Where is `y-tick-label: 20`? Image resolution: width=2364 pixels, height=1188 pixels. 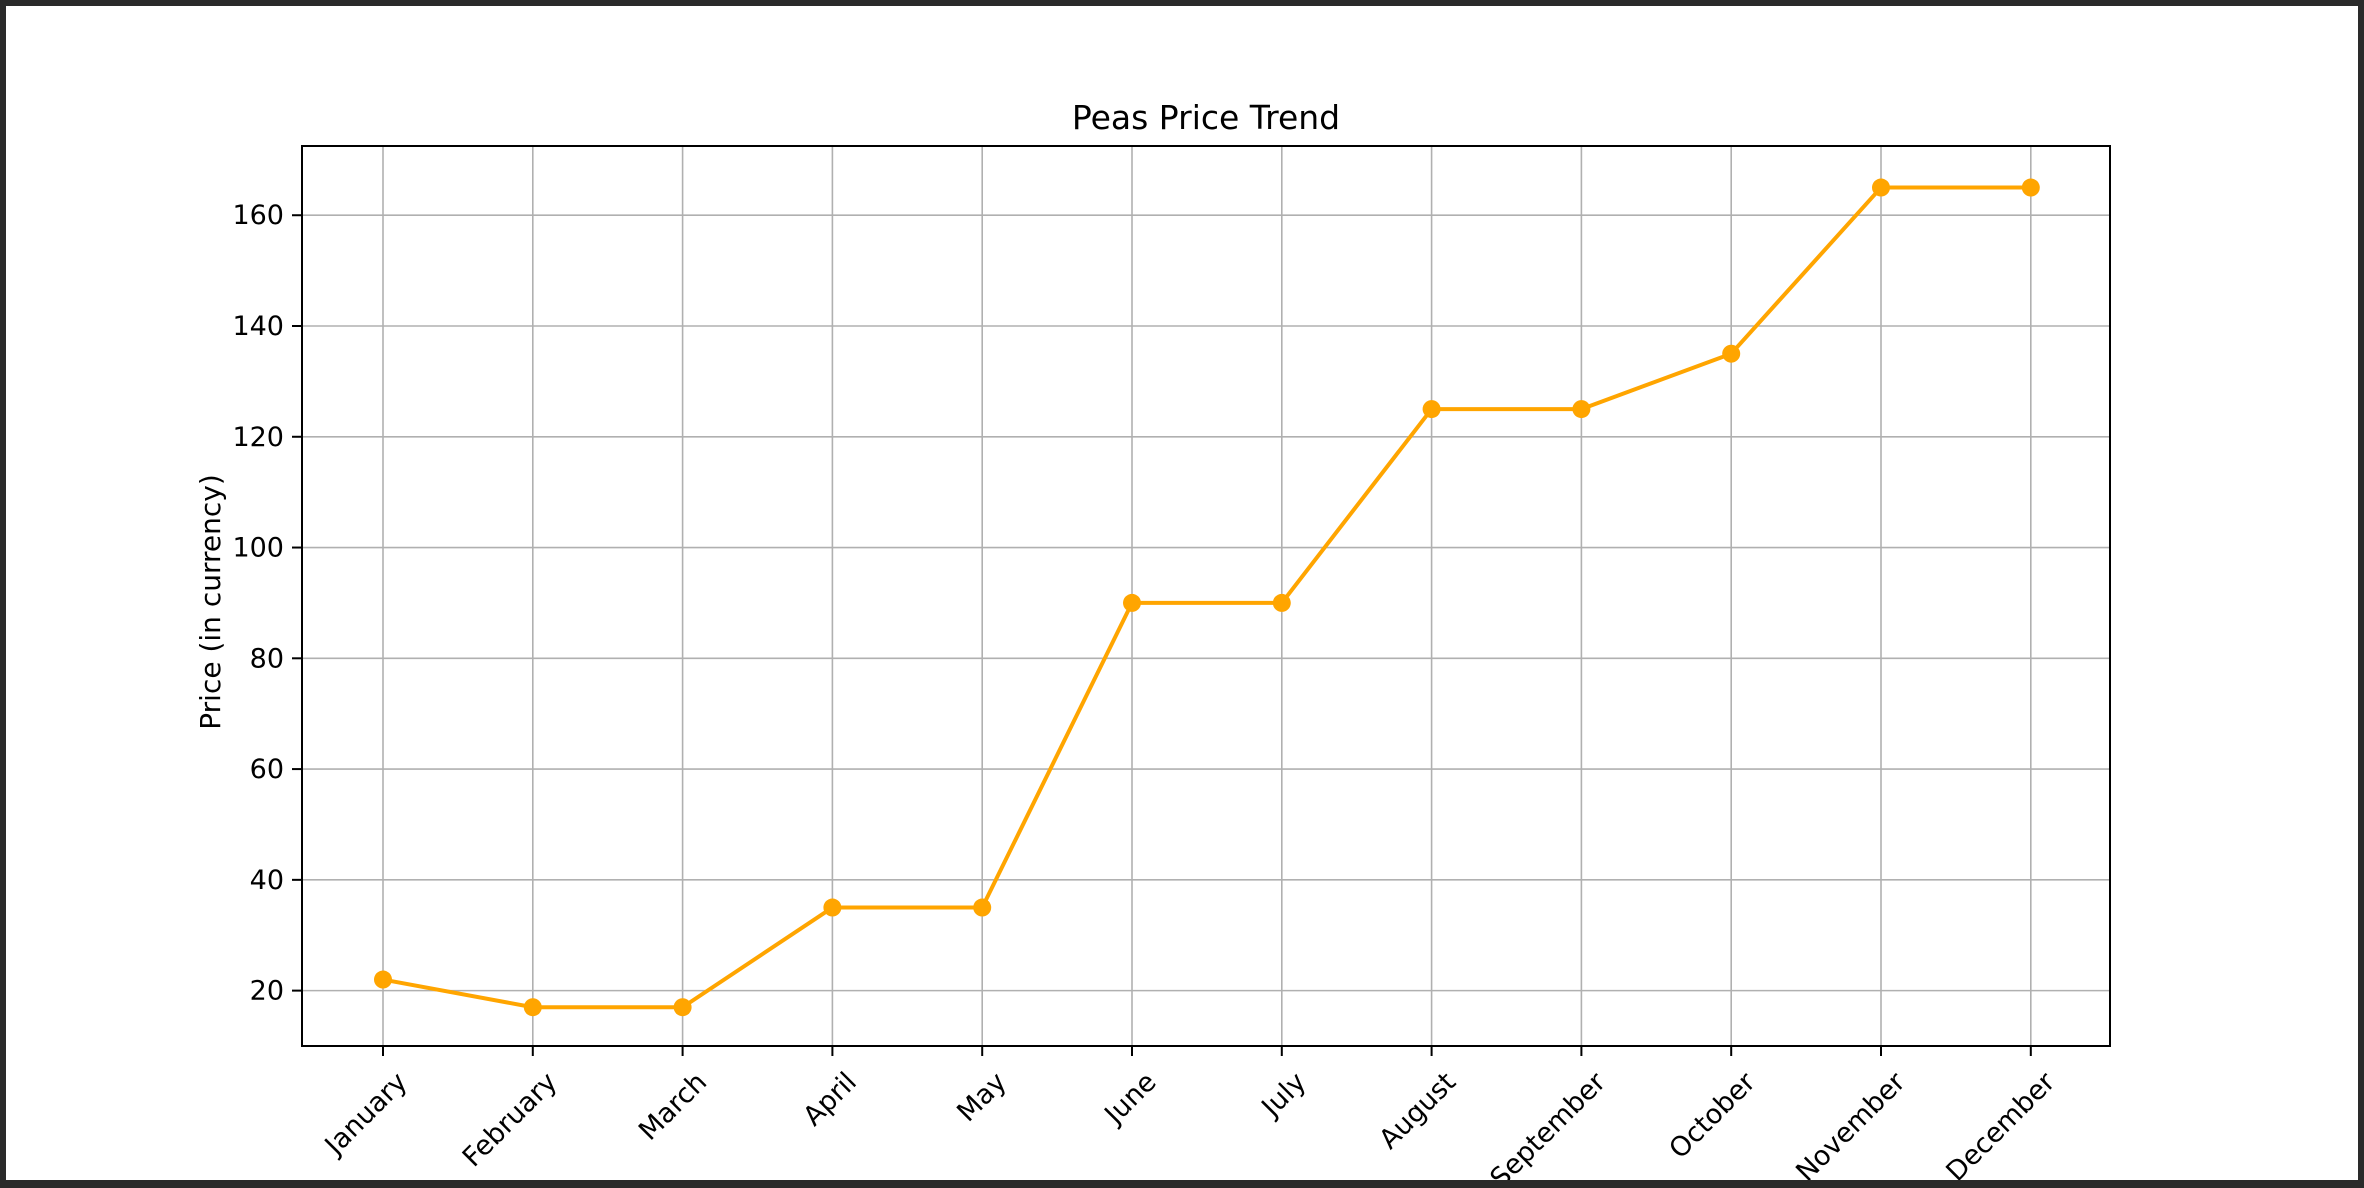
y-tick-label: 20 is located at coordinates (267, 991).